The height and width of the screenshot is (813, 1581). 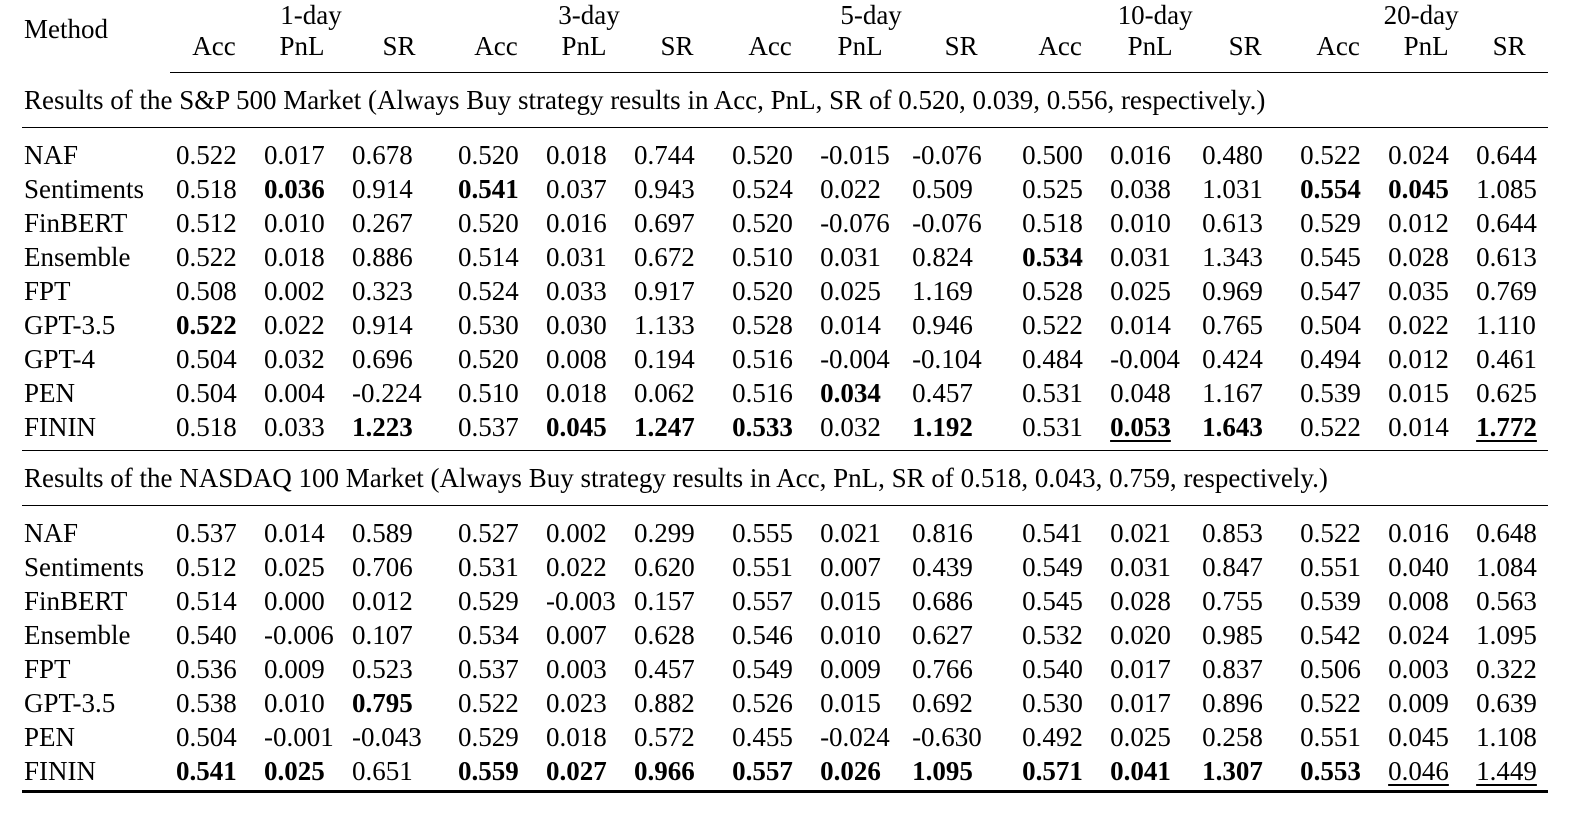 I want to click on method-name: FININ, so click(x=96, y=430).